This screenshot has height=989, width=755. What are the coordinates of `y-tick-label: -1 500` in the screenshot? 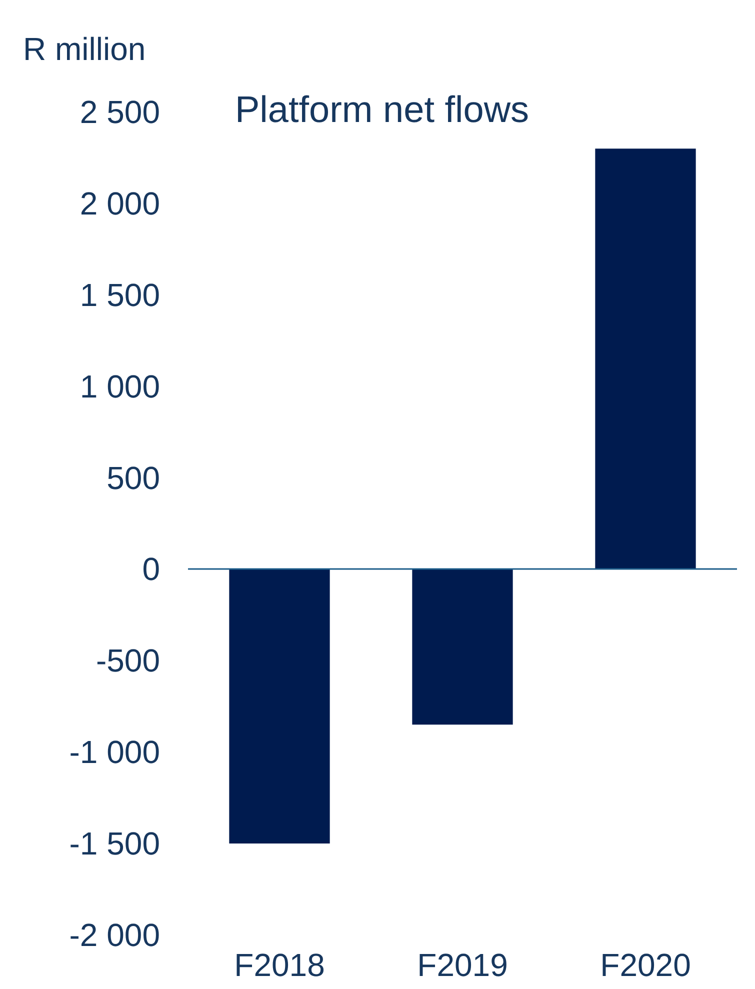 It's located at (114, 844).